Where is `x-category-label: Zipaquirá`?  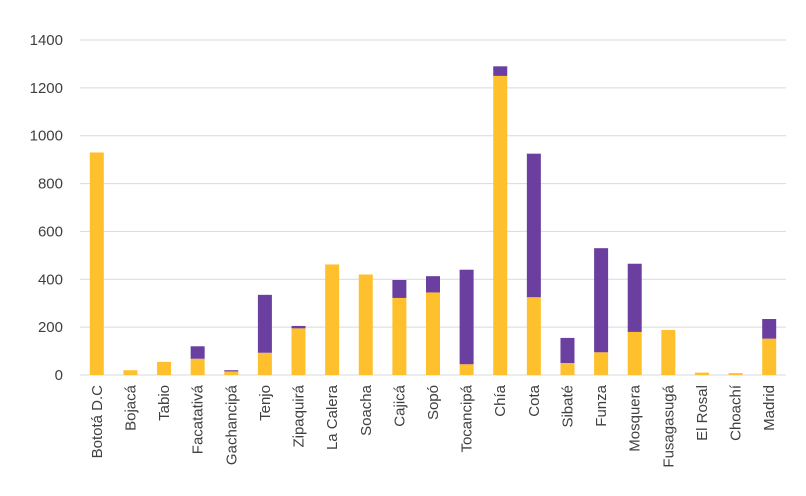
x-category-label: Zipaquirá is located at coordinates (299, 415).